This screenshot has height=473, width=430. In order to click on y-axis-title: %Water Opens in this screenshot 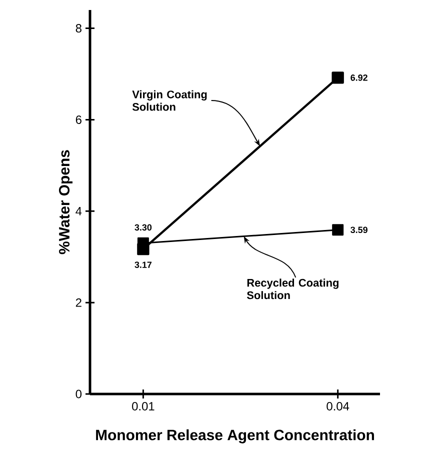, I will do `click(65, 202)`.